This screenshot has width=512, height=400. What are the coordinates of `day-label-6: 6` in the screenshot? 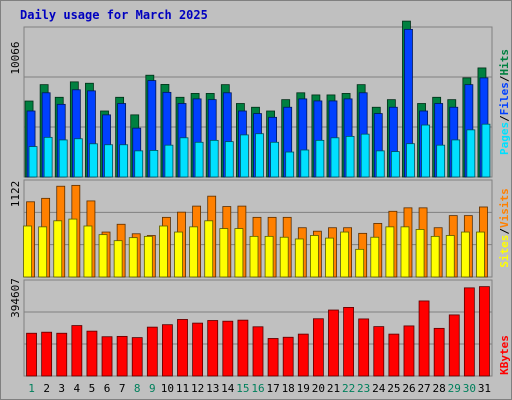 It's located at (107, 388).